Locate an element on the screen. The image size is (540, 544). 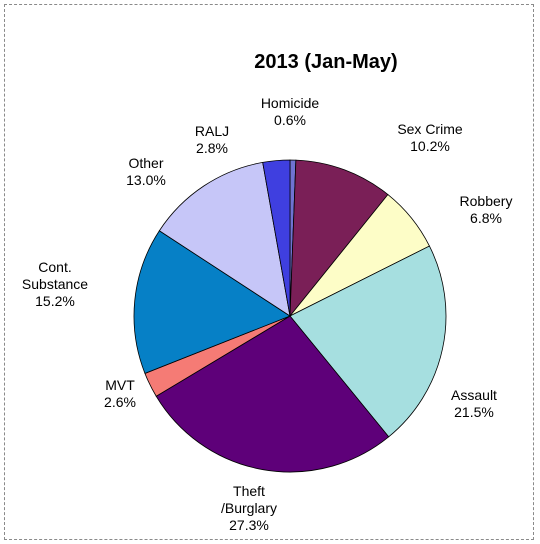
slice-label-assault: Assault 21.5% is located at coordinates (474, 403).